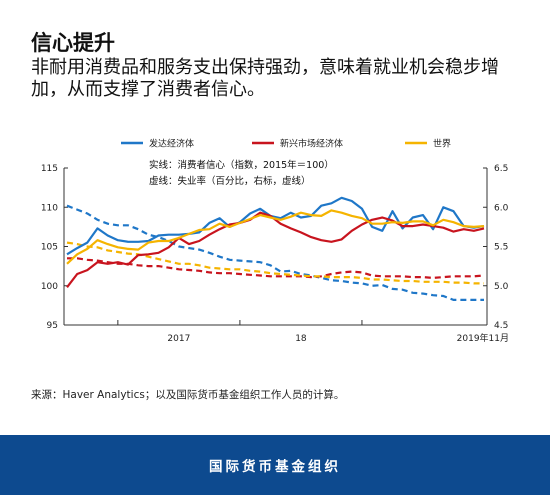 This screenshot has width=550, height=495. What do you see at coordinates (501, 208) in the screenshot?
I see `y-right-tick-label: 6.0` at bounding box center [501, 208].